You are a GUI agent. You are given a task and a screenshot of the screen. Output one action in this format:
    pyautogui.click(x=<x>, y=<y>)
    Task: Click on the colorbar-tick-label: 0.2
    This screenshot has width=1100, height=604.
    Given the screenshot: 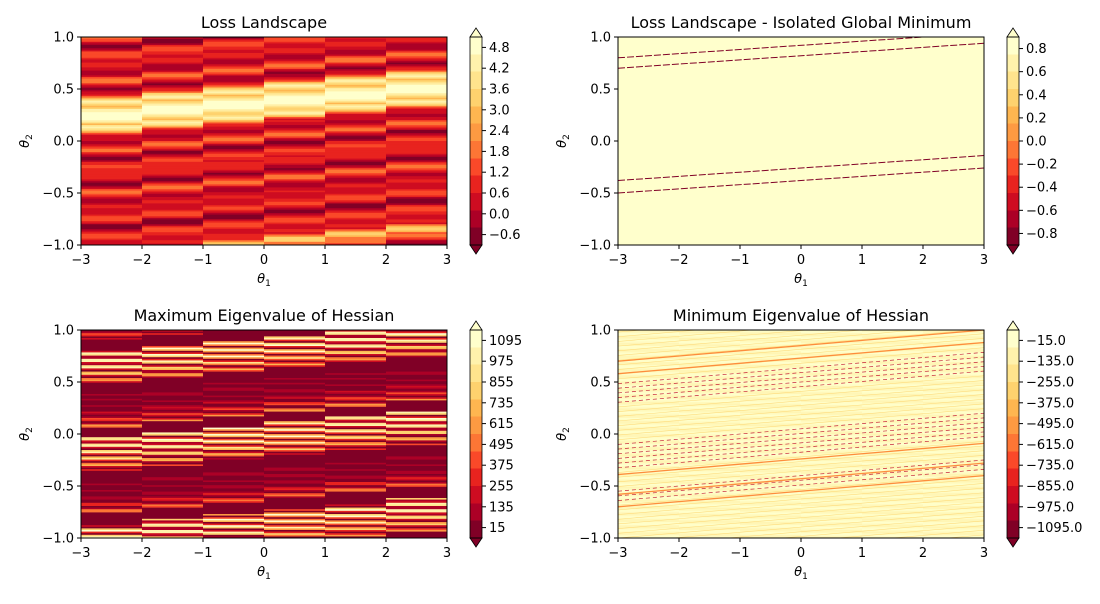 What is the action you would take?
    pyautogui.click(x=1036, y=118)
    